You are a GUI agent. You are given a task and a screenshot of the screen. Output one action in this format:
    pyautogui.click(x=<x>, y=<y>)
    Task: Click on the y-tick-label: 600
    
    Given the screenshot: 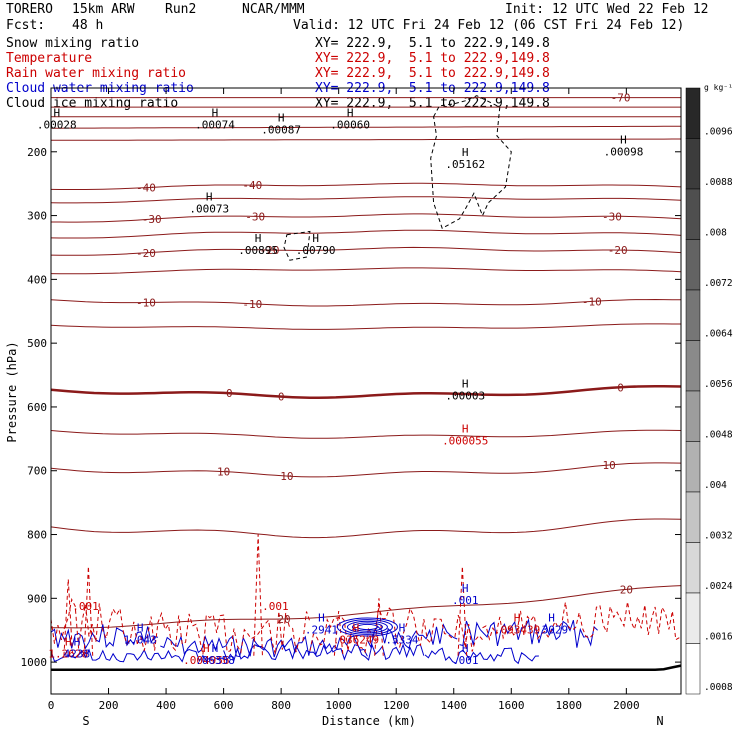 What is the action you would take?
    pyautogui.click(x=37, y=407)
    